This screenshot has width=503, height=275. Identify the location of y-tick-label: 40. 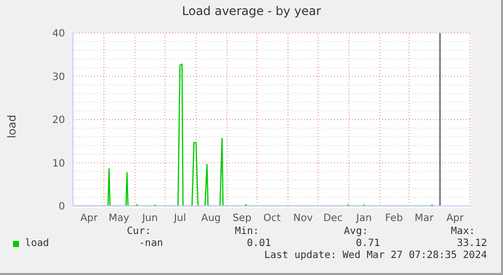
(58, 34).